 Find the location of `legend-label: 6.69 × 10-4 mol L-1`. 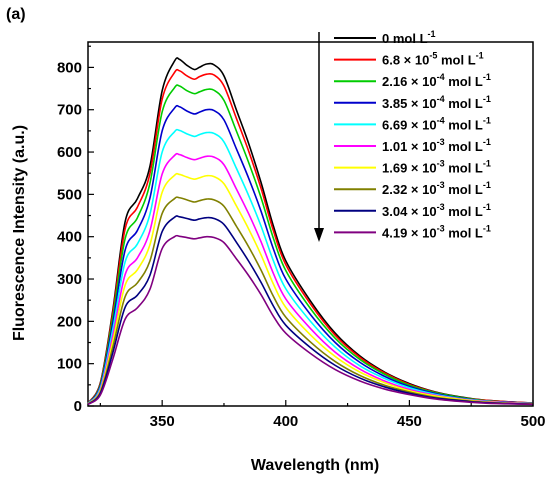

legend-label: 6.69 × 10-4 mol L-1 is located at coordinates (436, 123).